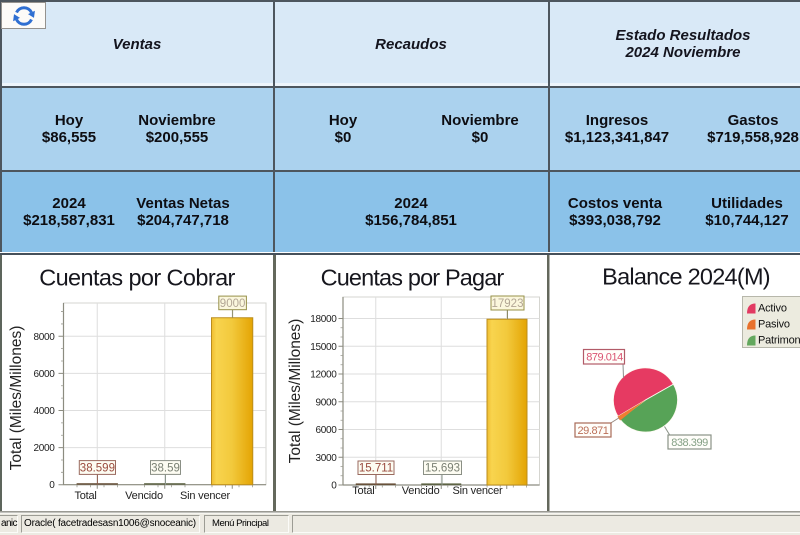 The height and width of the screenshot is (535, 800). I want to click on svg-text: 38.599, so click(97, 468).